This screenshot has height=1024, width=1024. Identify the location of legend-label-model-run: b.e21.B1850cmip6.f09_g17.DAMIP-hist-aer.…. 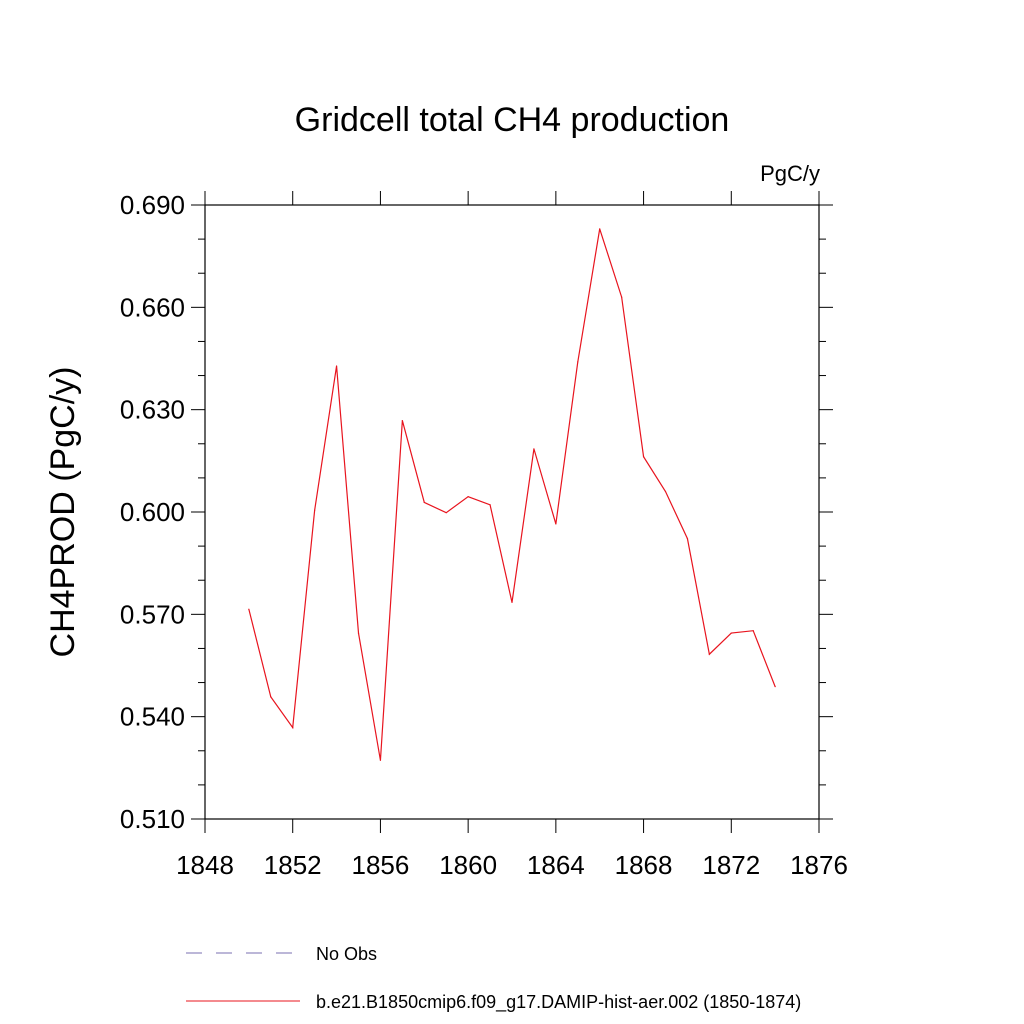
(558, 1002).